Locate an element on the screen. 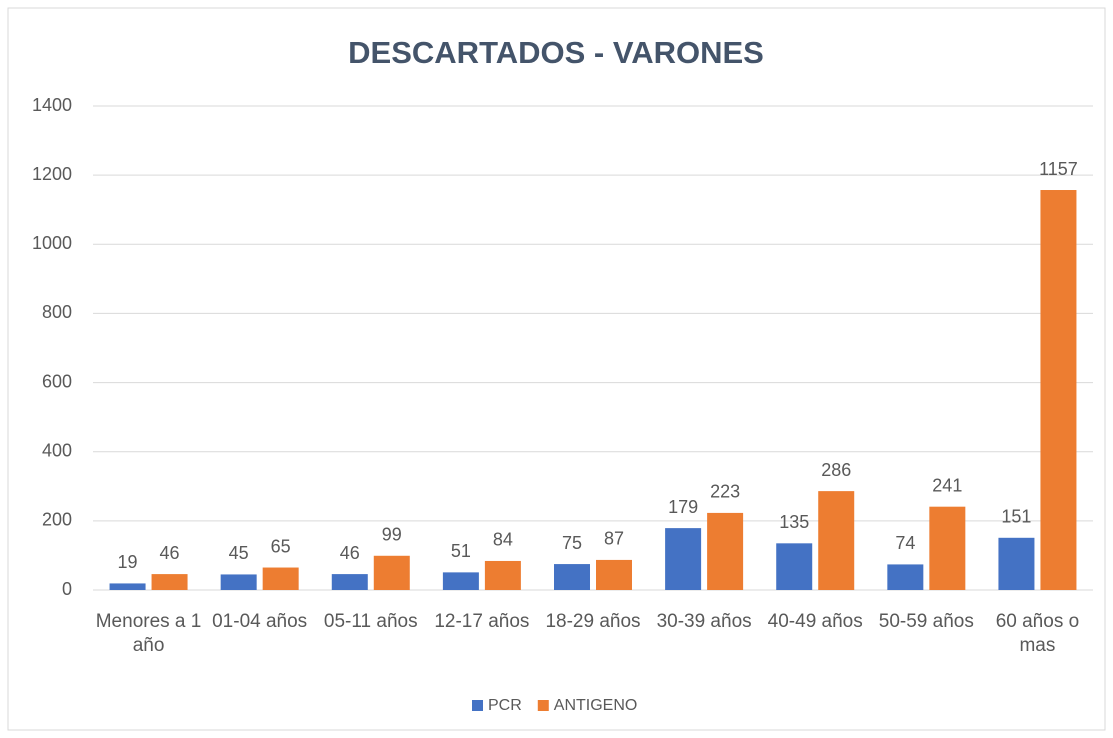 Image resolution: width=1113 pixels, height=738 pixels. data-label: 74 is located at coordinates (905, 543).